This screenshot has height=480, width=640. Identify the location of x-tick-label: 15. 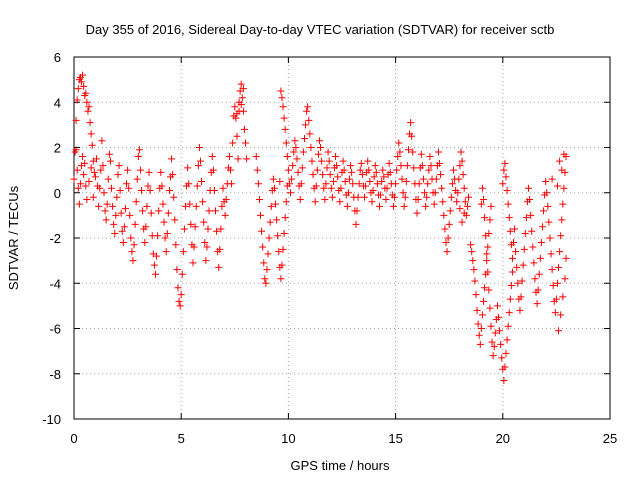
(395, 438).